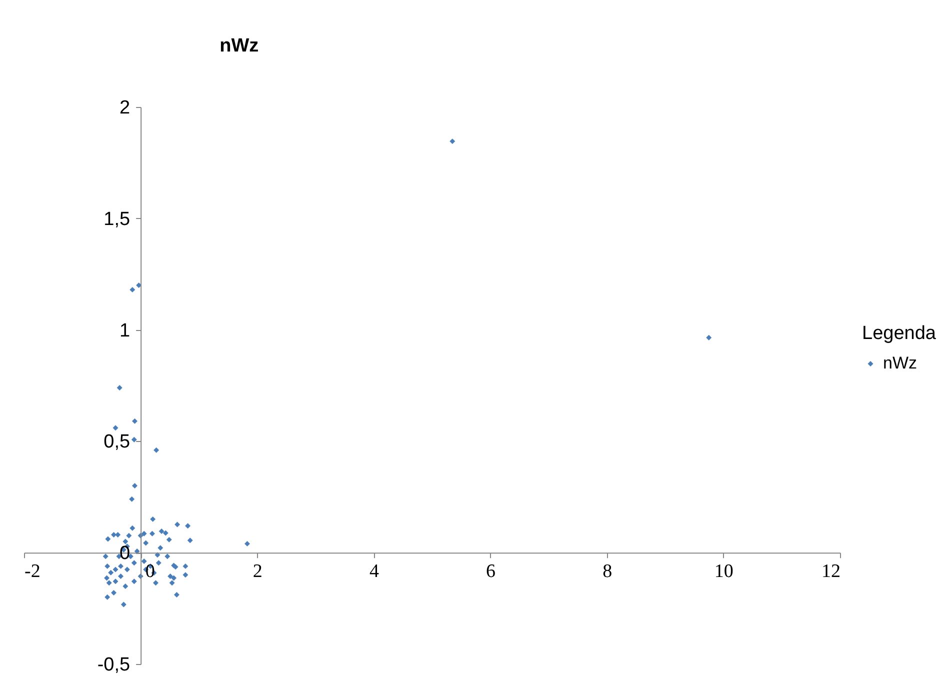  I want to click on y-tick-label: -0,5, so click(113, 665).